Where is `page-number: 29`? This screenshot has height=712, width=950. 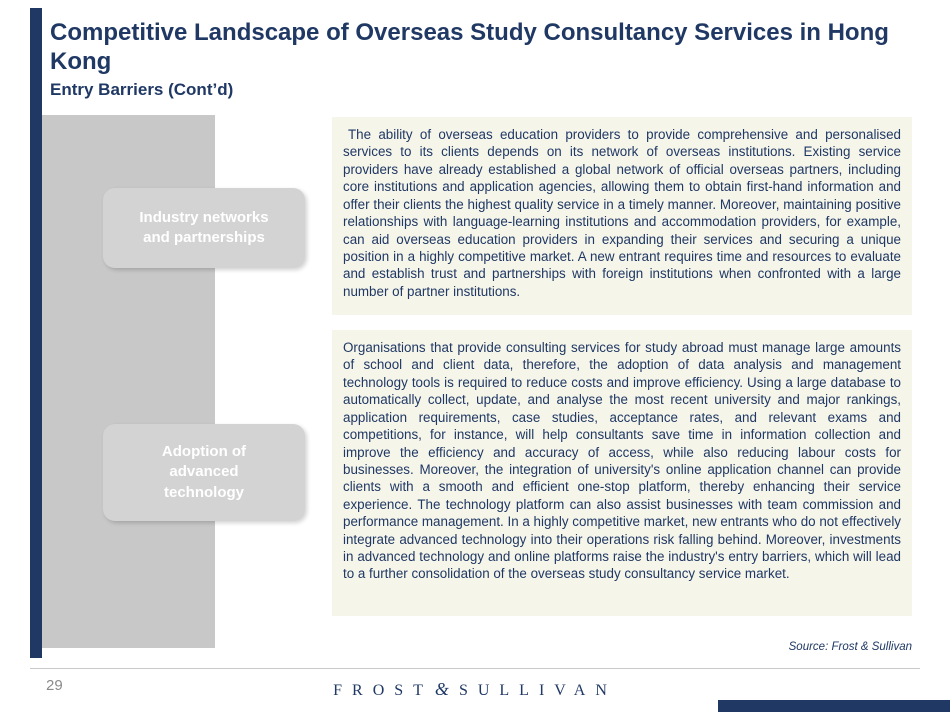 page-number: 29 is located at coordinates (54, 685).